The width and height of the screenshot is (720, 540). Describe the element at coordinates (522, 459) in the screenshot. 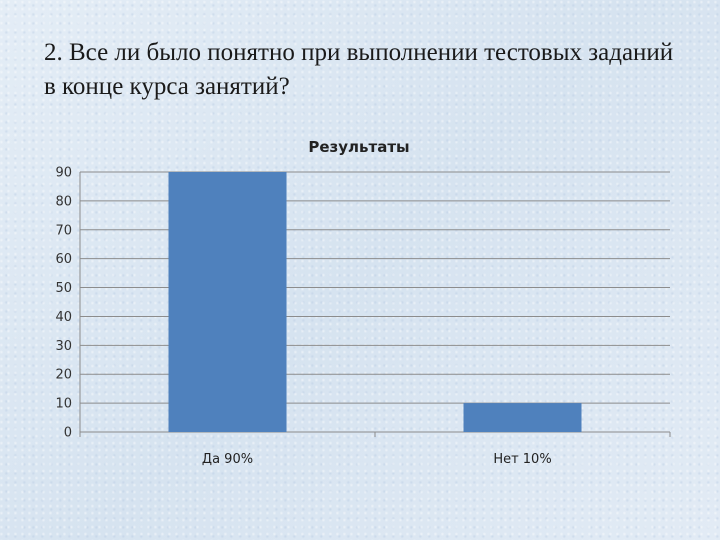

I see `x-category-label: Нет 10%` at that location.